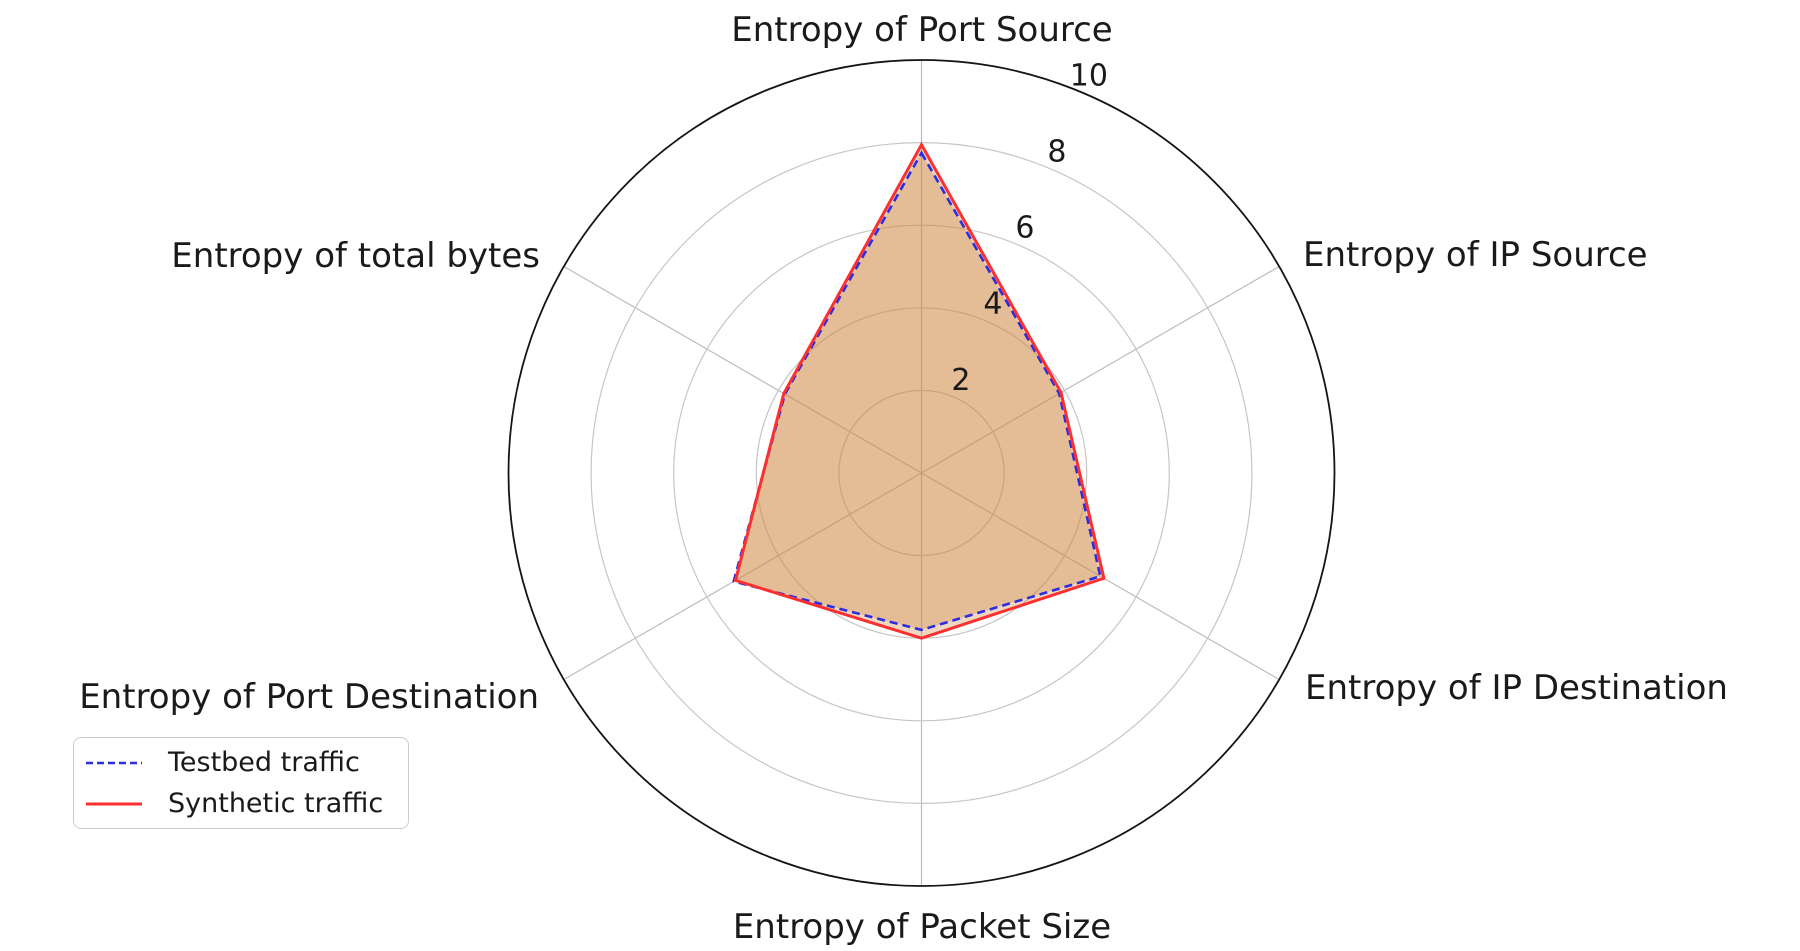  What do you see at coordinates (114, 803) in the screenshot?
I see `legend-solid-line-icon` at bounding box center [114, 803].